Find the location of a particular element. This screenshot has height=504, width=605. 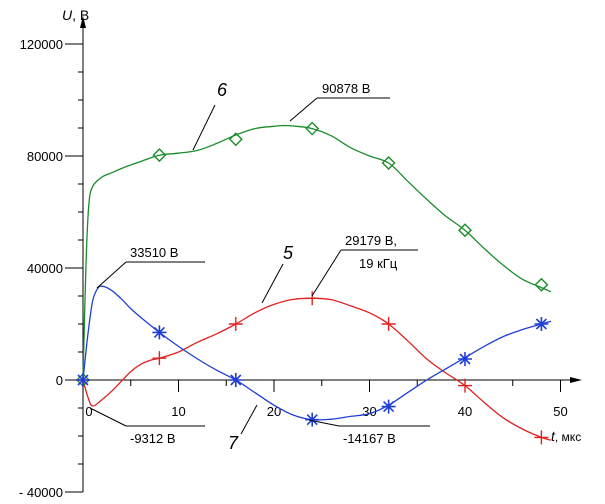

y-tick-label: - 40000 is located at coordinates (41, 492).